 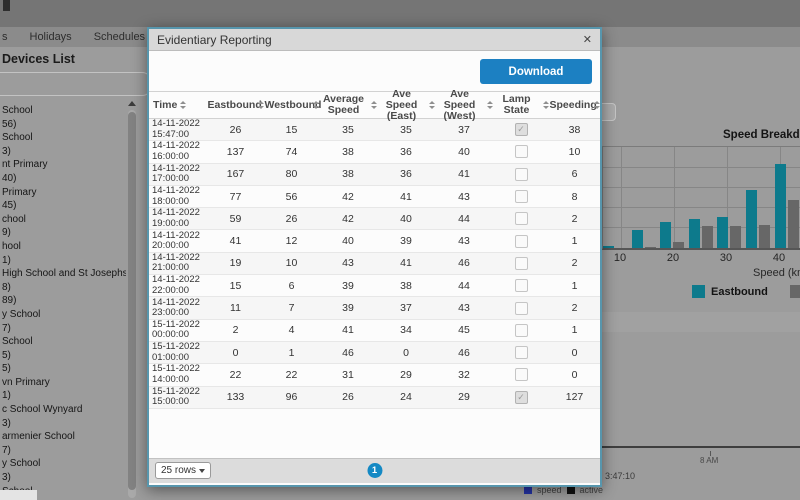 What do you see at coordinates (374, 264) in the screenshot?
I see `table-row: 14-11-2022 21:00:00 19 10 43 41 46 2` at bounding box center [374, 264].